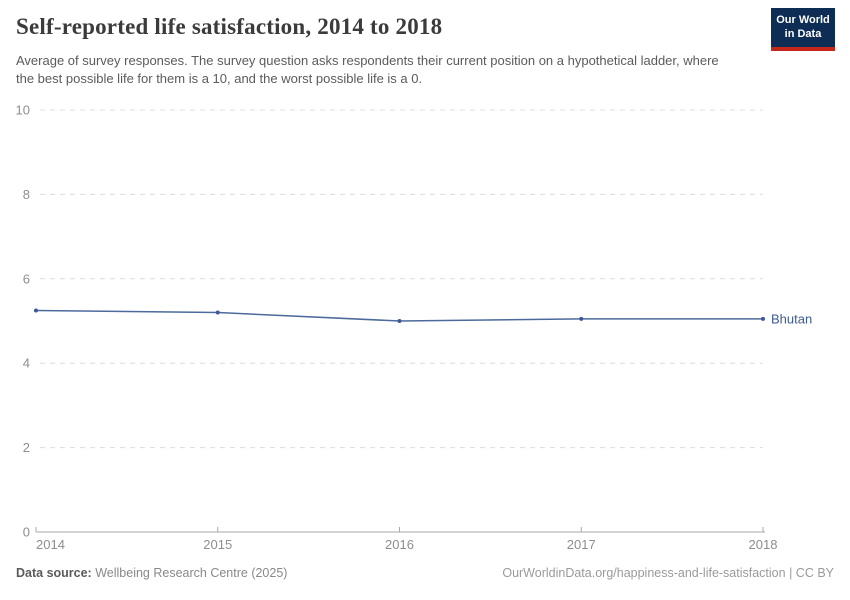 Image resolution: width=850 pixels, height=600 pixels. What do you see at coordinates (26, 278) in the screenshot?
I see `y-tick-label-6: 6` at bounding box center [26, 278].